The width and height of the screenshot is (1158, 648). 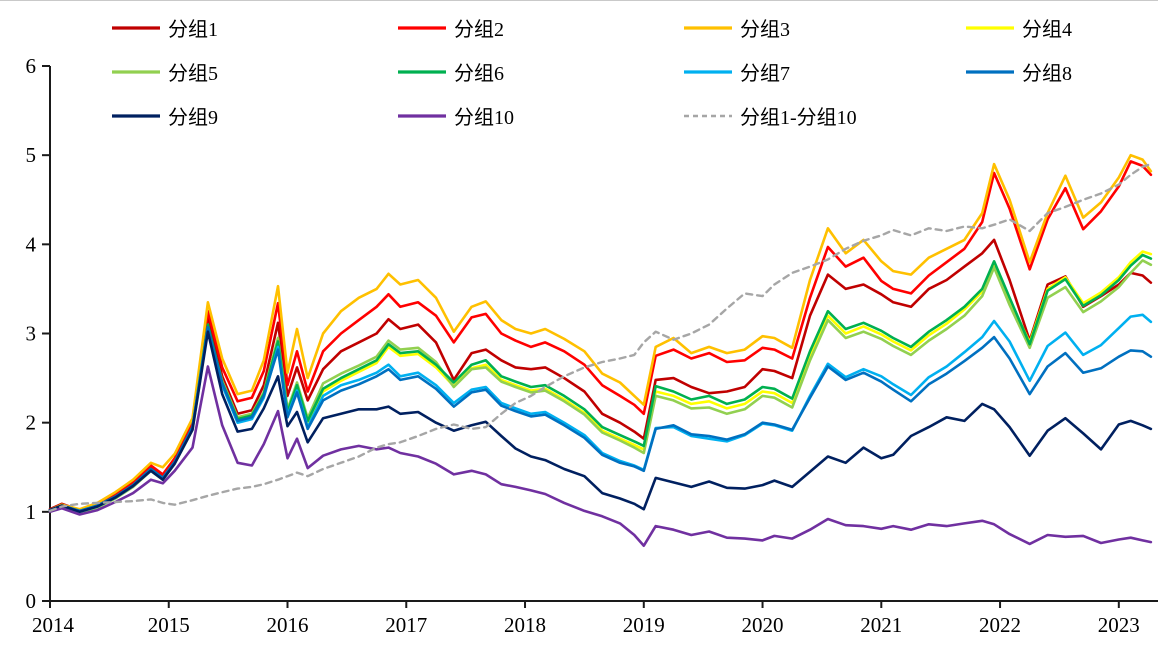 What do you see at coordinates (31, 155) in the screenshot?
I see `y-tick-label: 5` at bounding box center [31, 155].